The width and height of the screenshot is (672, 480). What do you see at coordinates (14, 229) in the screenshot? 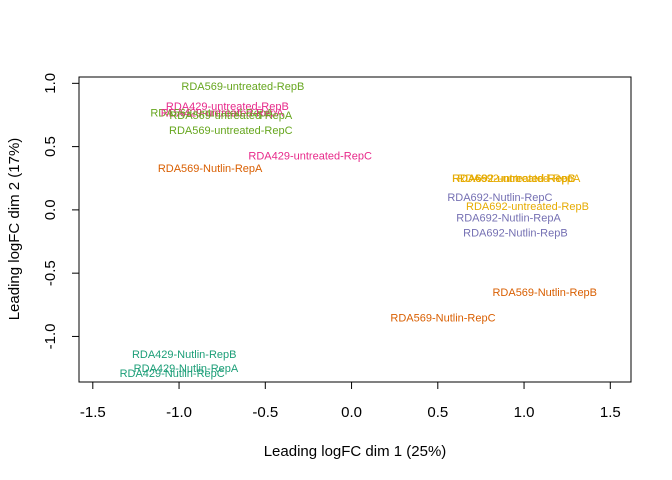
I see `y-axis-title: Leading logFC dim 2 (17%)` at bounding box center [14, 229].